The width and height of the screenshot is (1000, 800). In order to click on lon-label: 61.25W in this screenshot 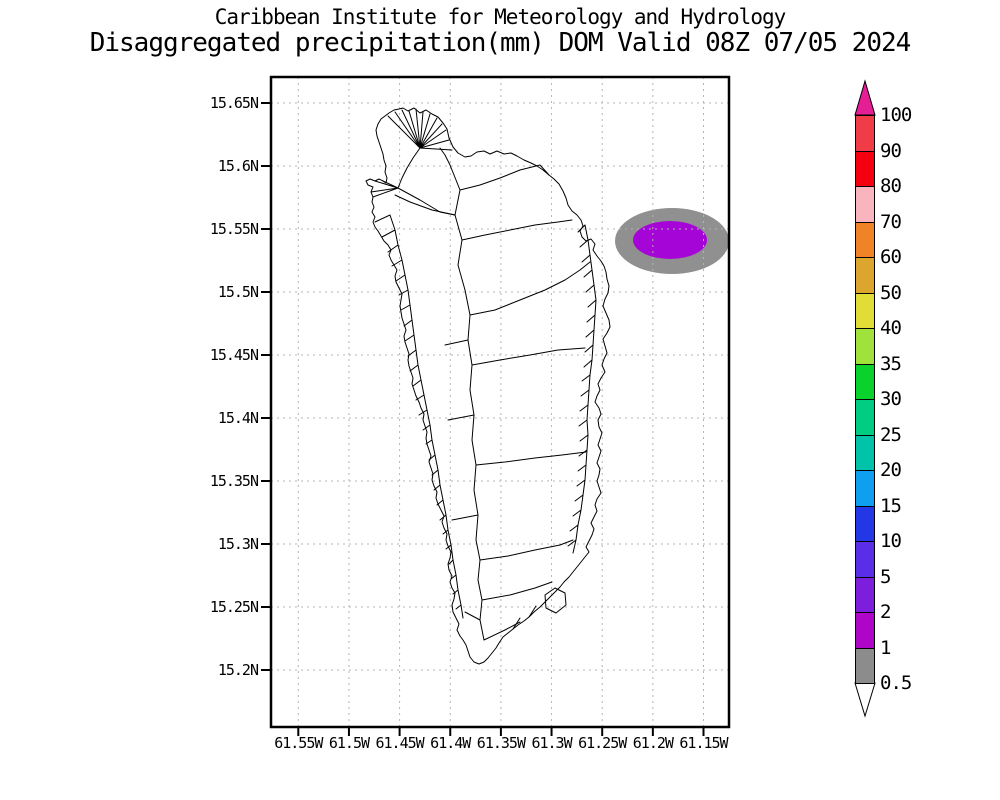, I will do `click(602, 743)`.